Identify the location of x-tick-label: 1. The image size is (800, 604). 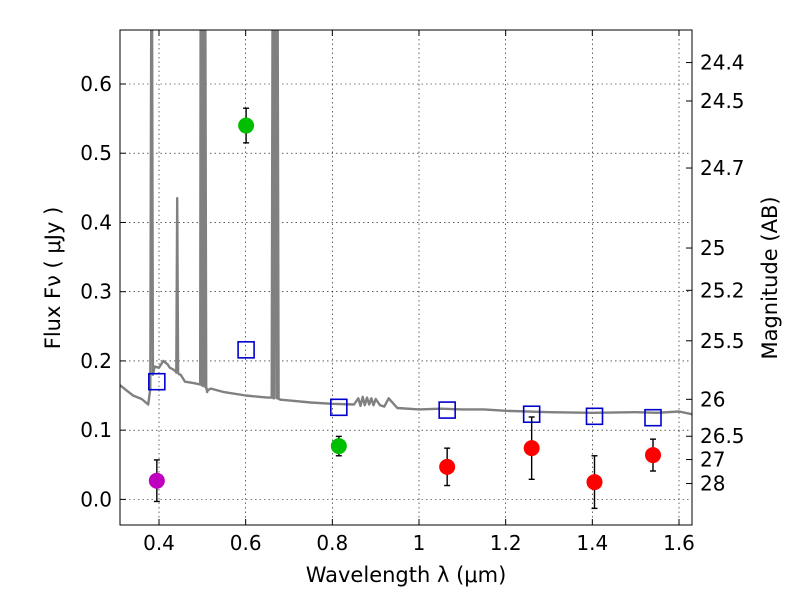
(419, 543).